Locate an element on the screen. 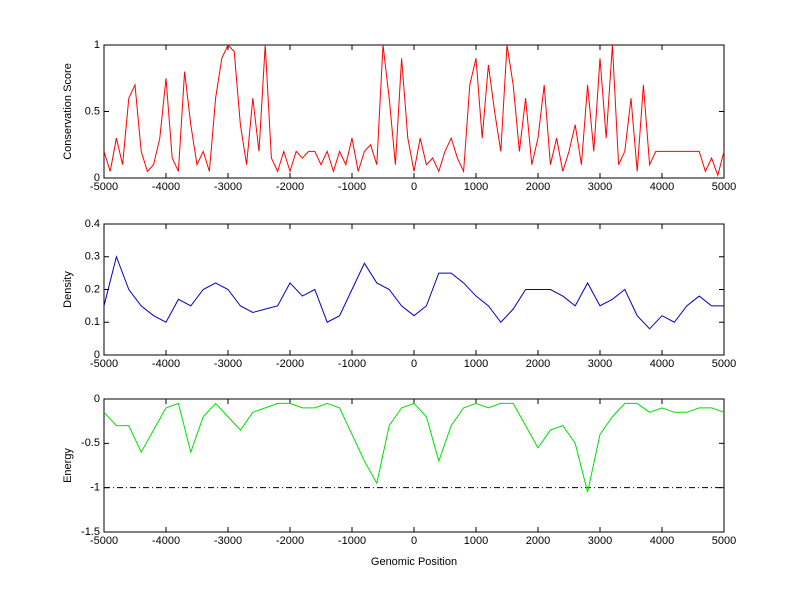 Image resolution: width=800 pixels, height=599 pixels. y-tick-label: -0.5 is located at coordinates (90, 443).